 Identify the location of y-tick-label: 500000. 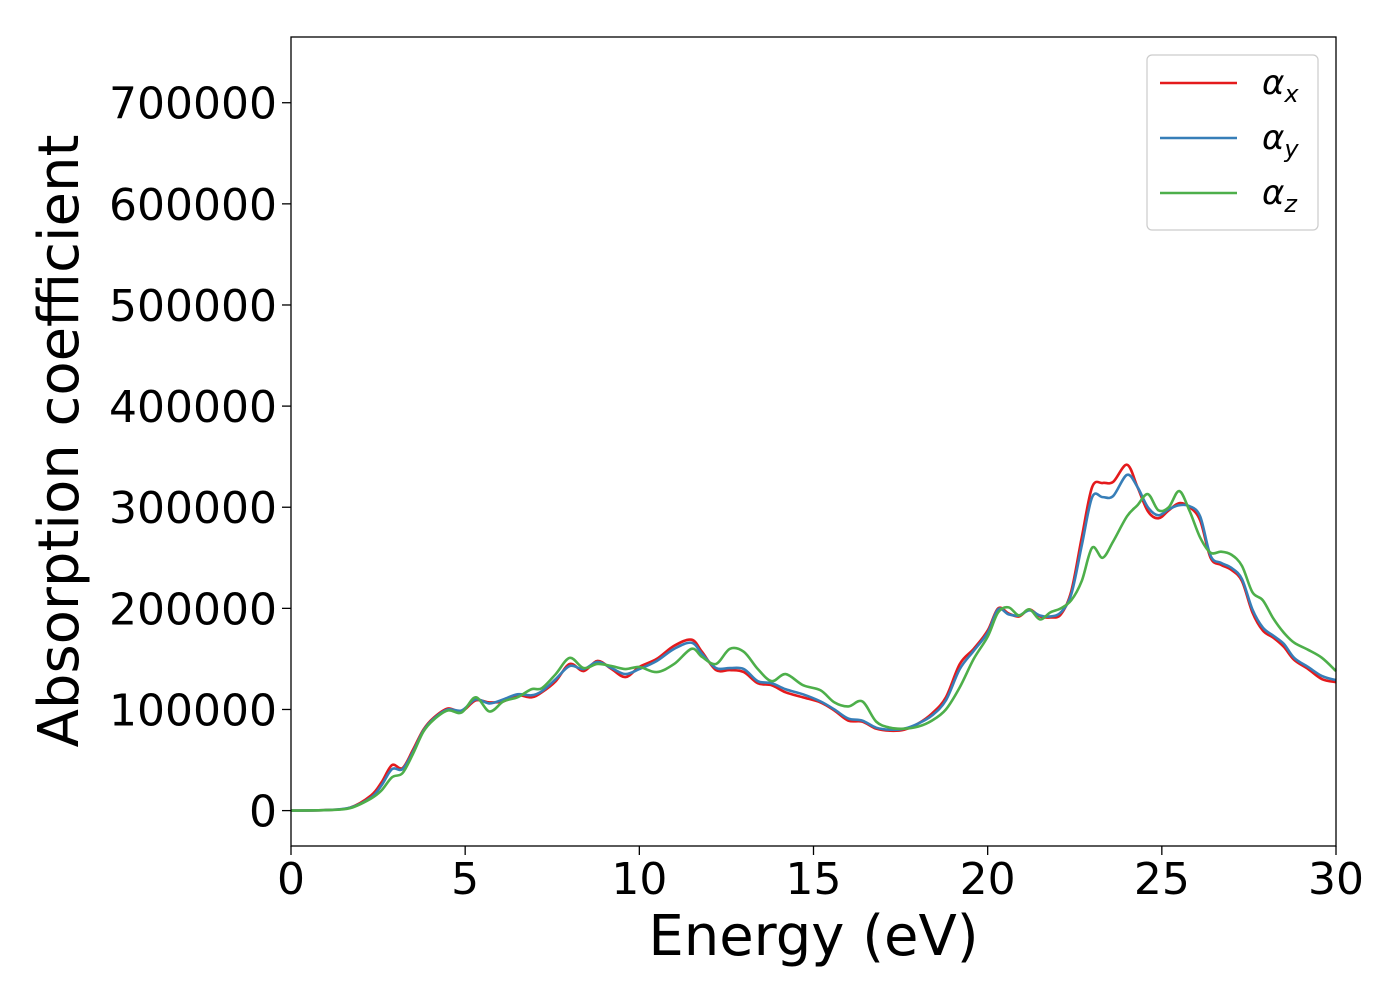
(193, 306).